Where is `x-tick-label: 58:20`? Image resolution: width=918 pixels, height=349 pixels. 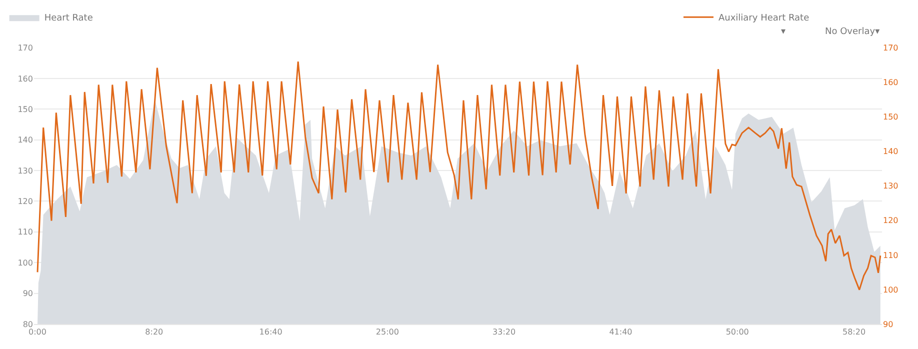
x-tick-label: 58:20 is located at coordinates (854, 332).